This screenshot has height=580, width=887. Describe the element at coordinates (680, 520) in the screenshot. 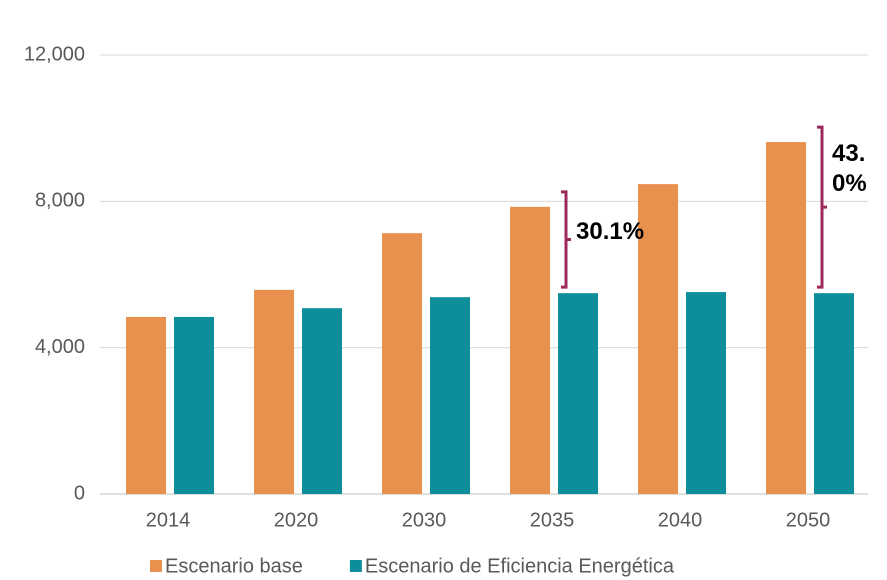

I see `x-tick-label: 2040` at that location.